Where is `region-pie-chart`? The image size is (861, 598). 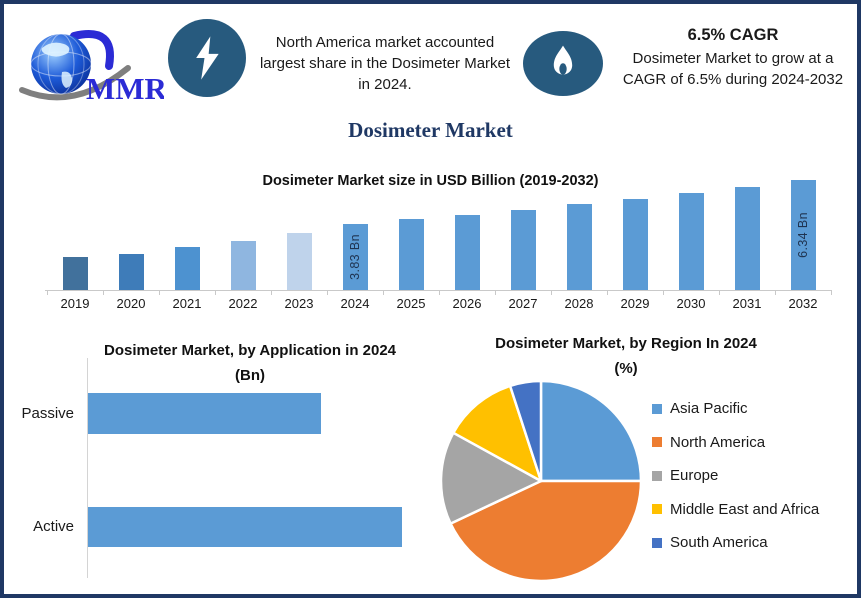 region-pie-chart is located at coordinates (541, 481).